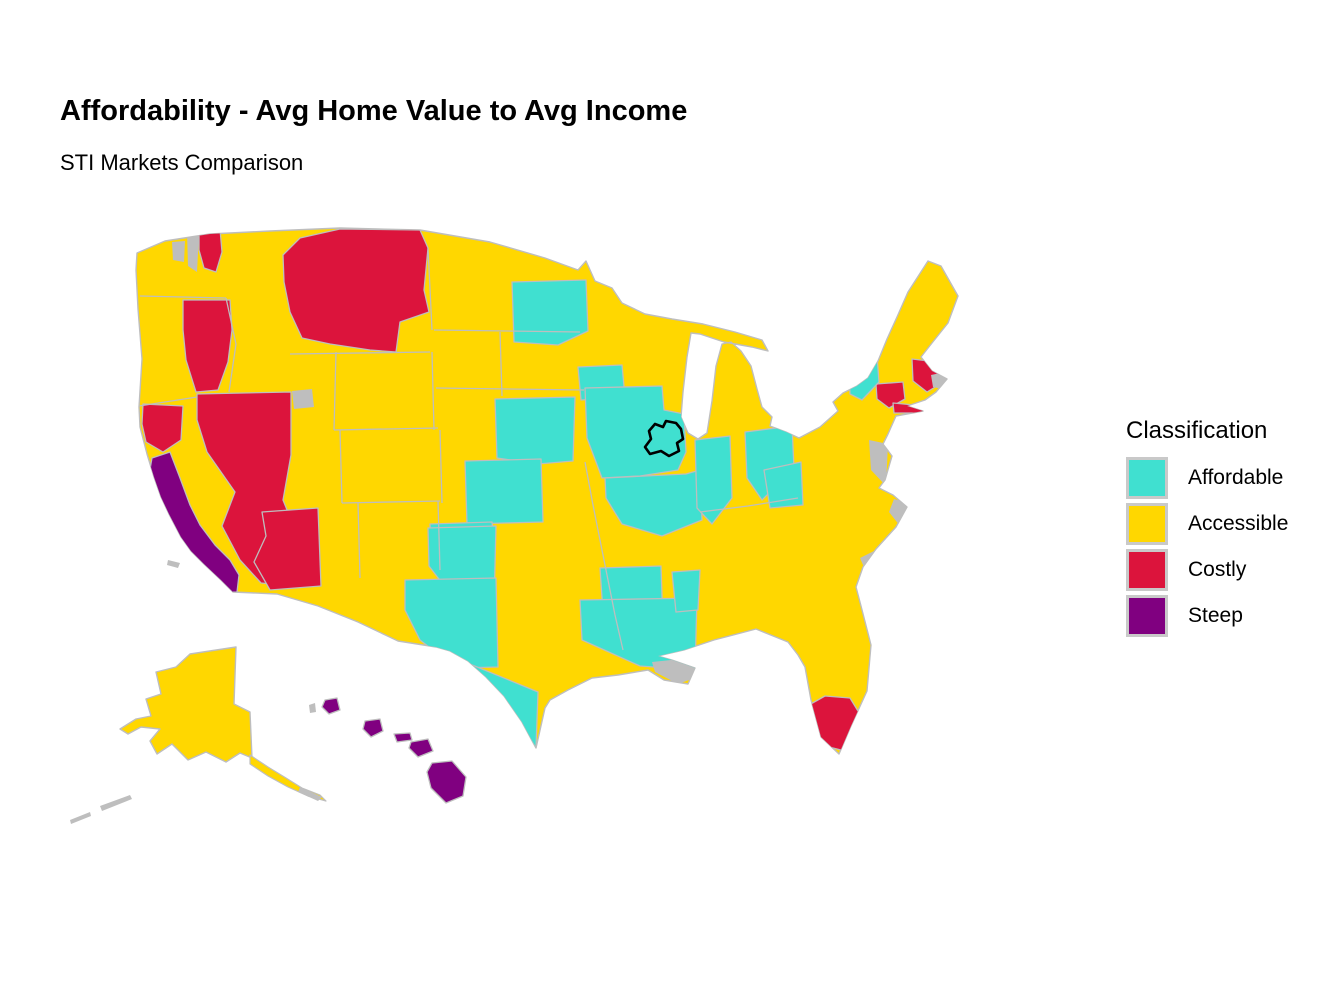 The height and width of the screenshot is (1008, 1344). Describe the element at coordinates (713, 480) in the screenshot. I see `region-indiana` at that location.